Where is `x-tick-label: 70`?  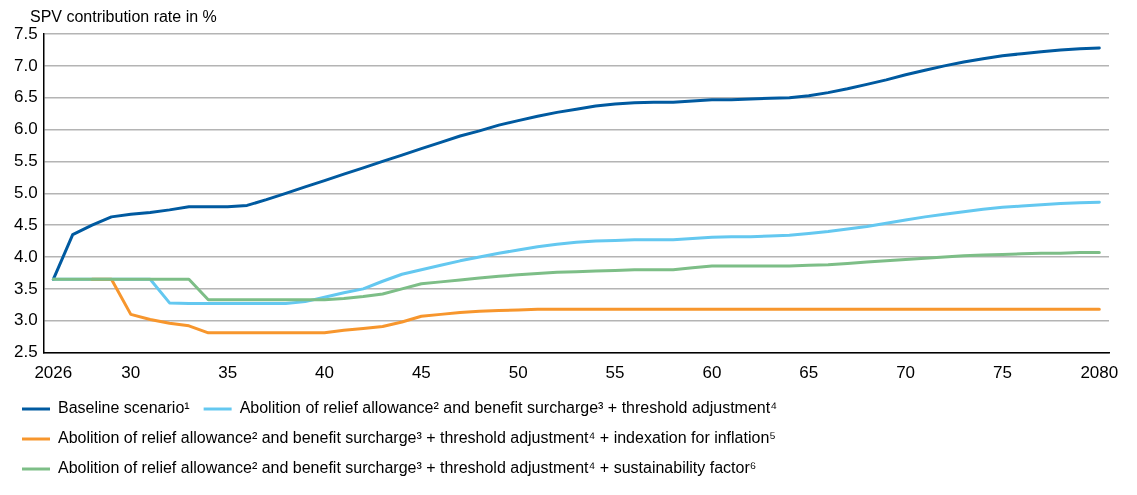 x-tick-label: 70 is located at coordinates (906, 373).